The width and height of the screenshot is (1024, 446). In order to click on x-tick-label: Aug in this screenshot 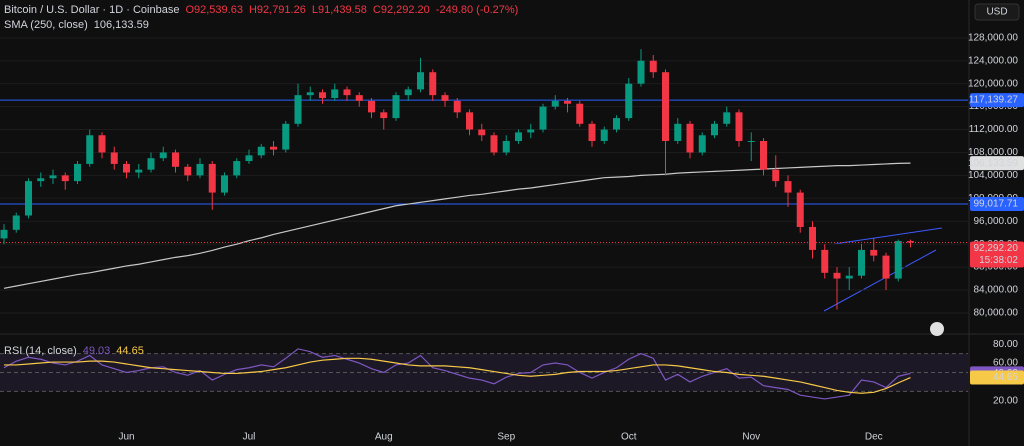, I will do `click(384, 437)`.